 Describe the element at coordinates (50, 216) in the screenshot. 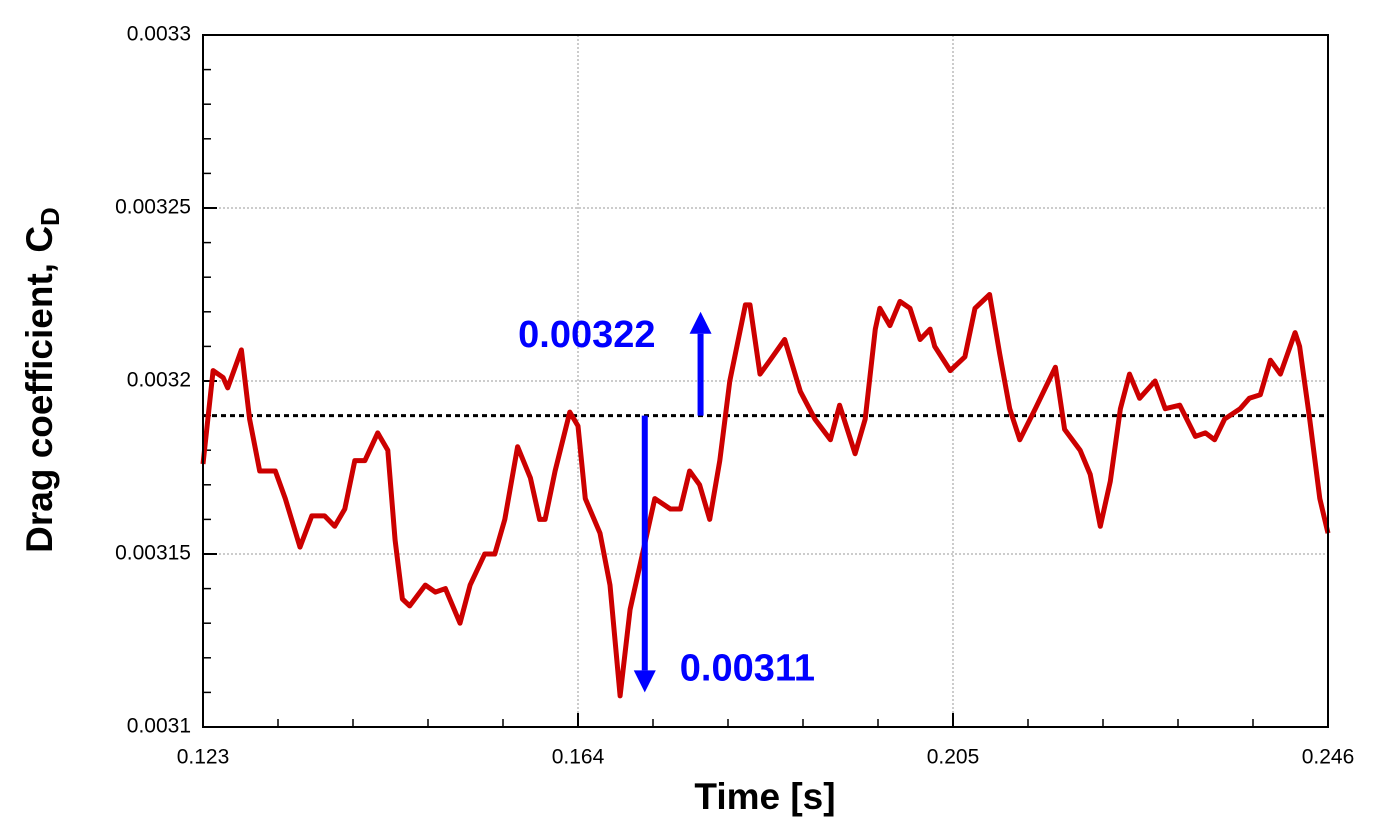

I see `y-axis-label-subscript: D` at that location.